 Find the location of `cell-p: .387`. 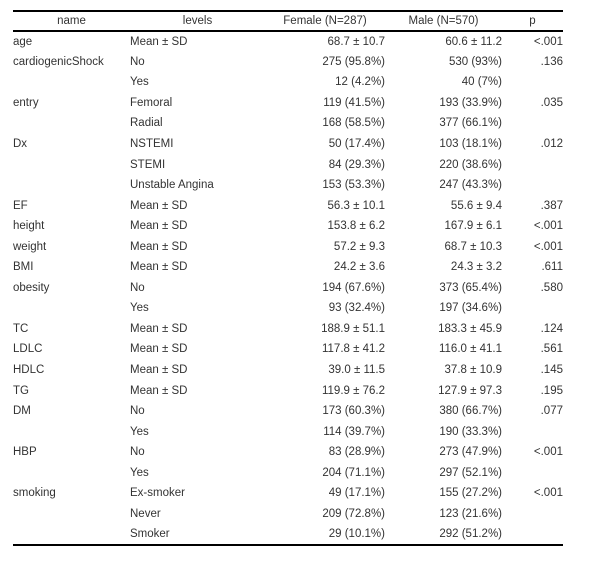

cell-p: .387 is located at coordinates (551, 205).